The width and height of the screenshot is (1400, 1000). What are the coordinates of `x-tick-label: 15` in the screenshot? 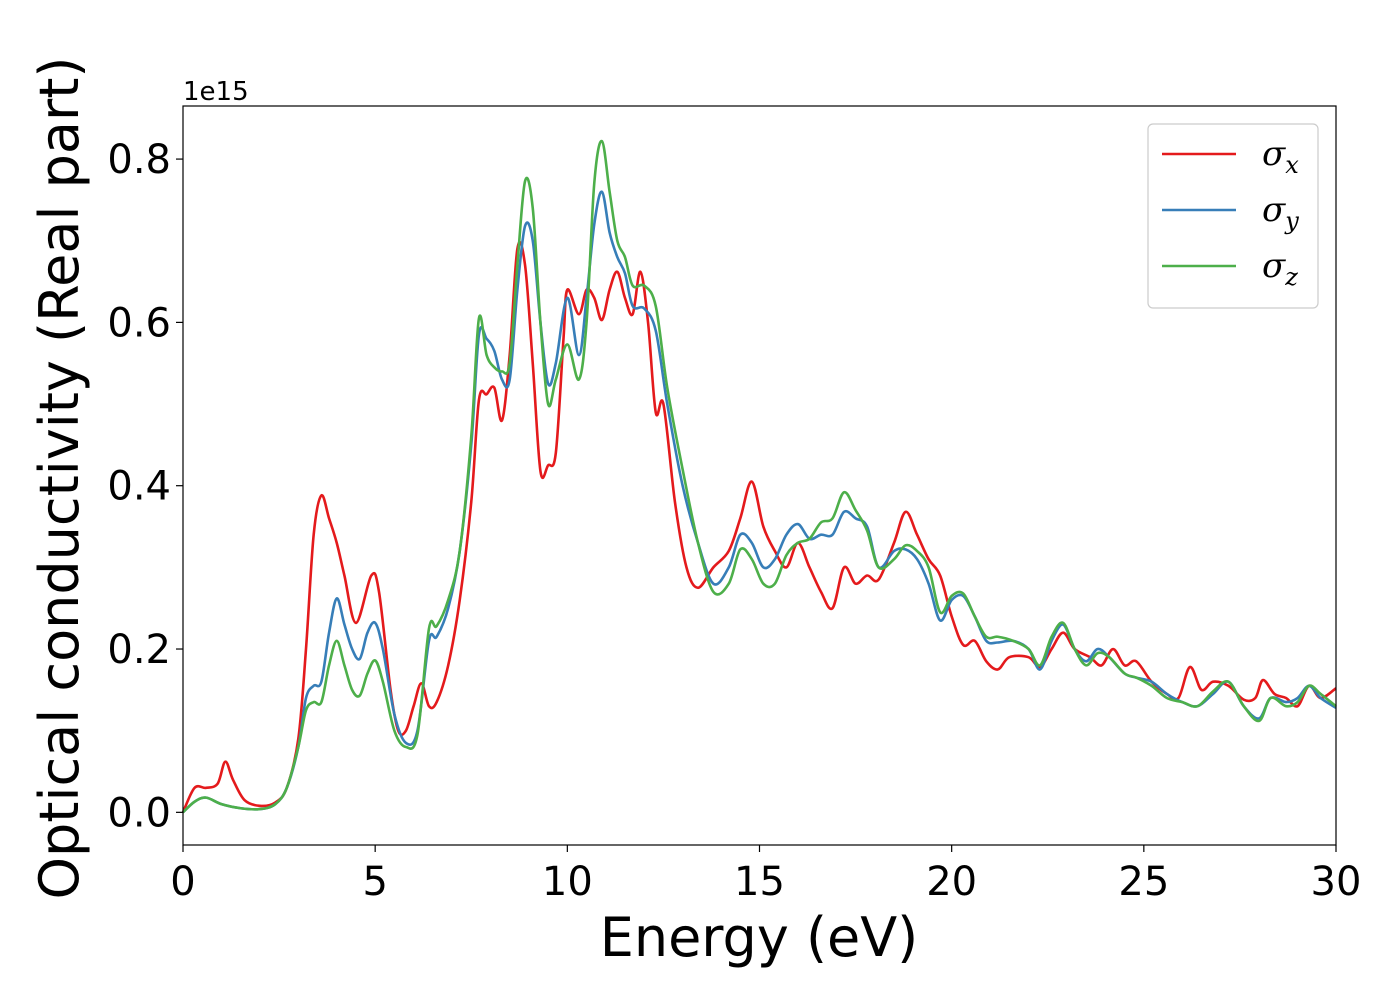 It's located at (759, 882).